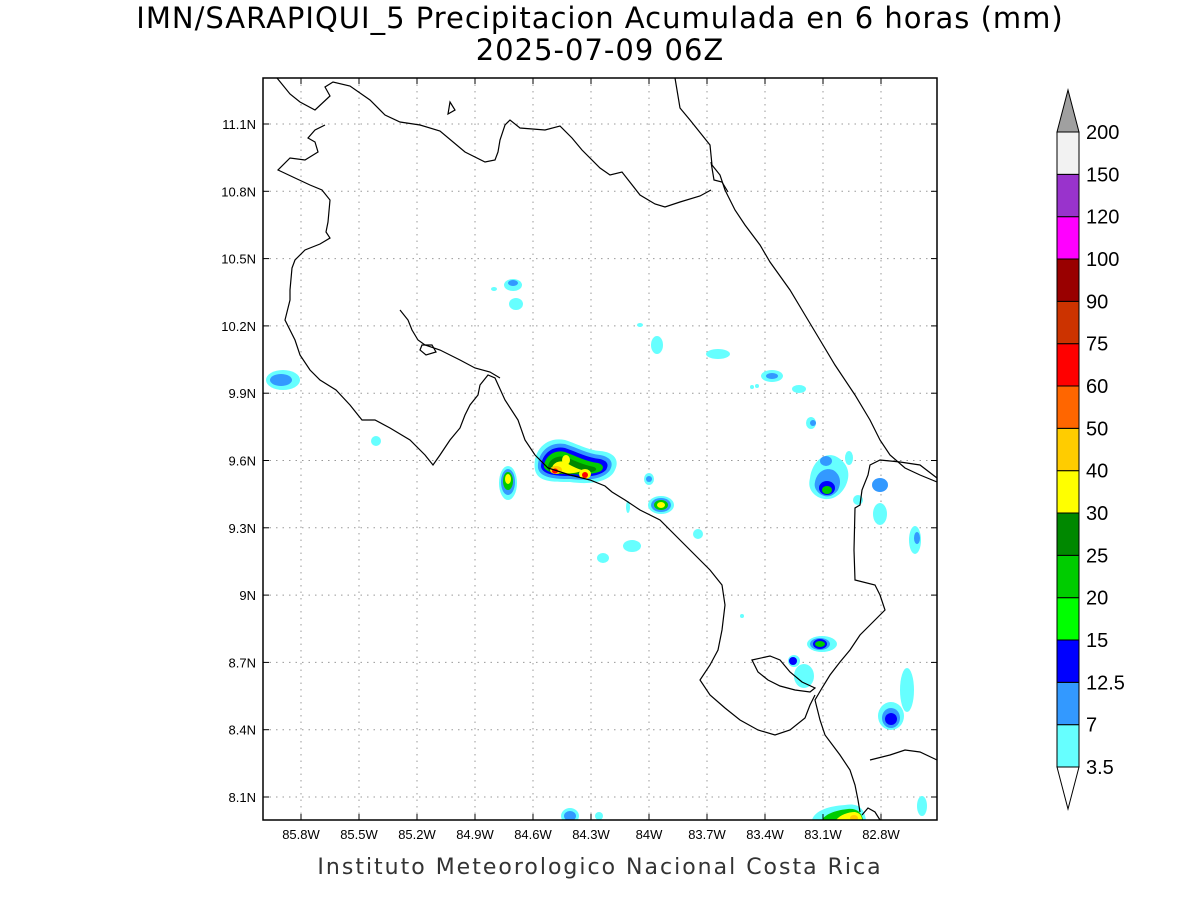 This screenshot has height=900, width=1200. Describe the element at coordinates (1068, 110) in the screenshot. I see `colorbar-upper-extend` at that location.